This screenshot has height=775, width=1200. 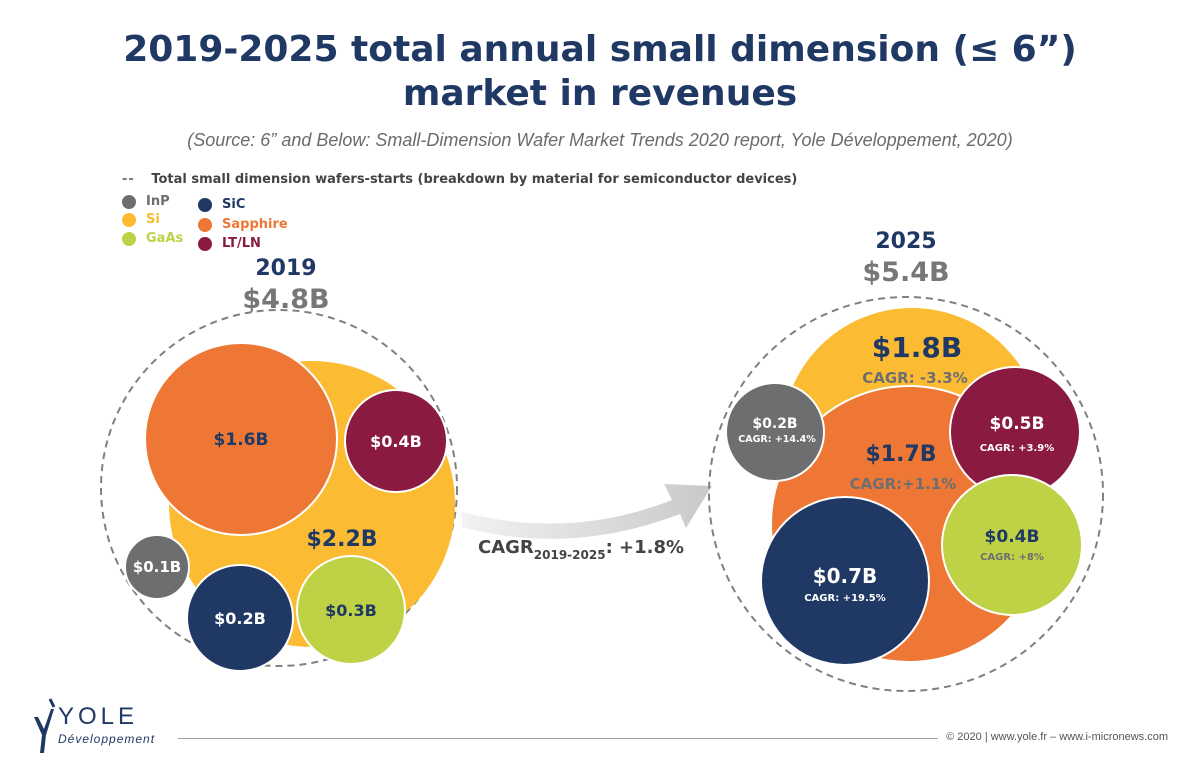 What do you see at coordinates (1012, 537) in the screenshot?
I see `label-2025-gaas: $0.4B` at bounding box center [1012, 537].